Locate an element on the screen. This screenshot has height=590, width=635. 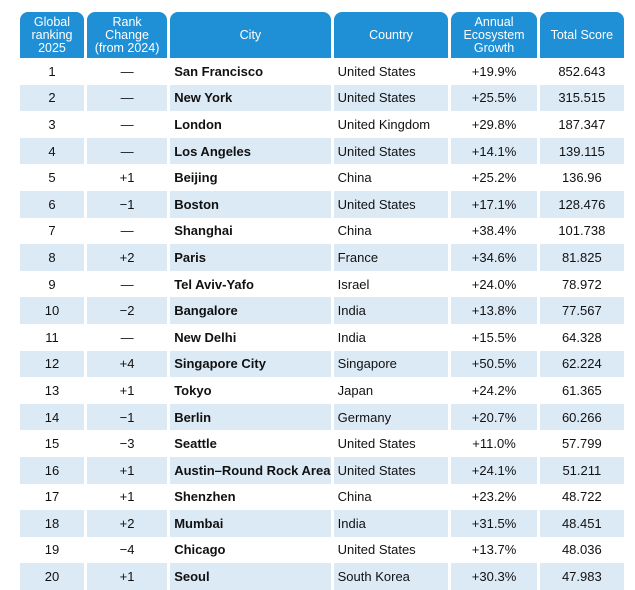
cell-rank: 10 is located at coordinates (52, 310).